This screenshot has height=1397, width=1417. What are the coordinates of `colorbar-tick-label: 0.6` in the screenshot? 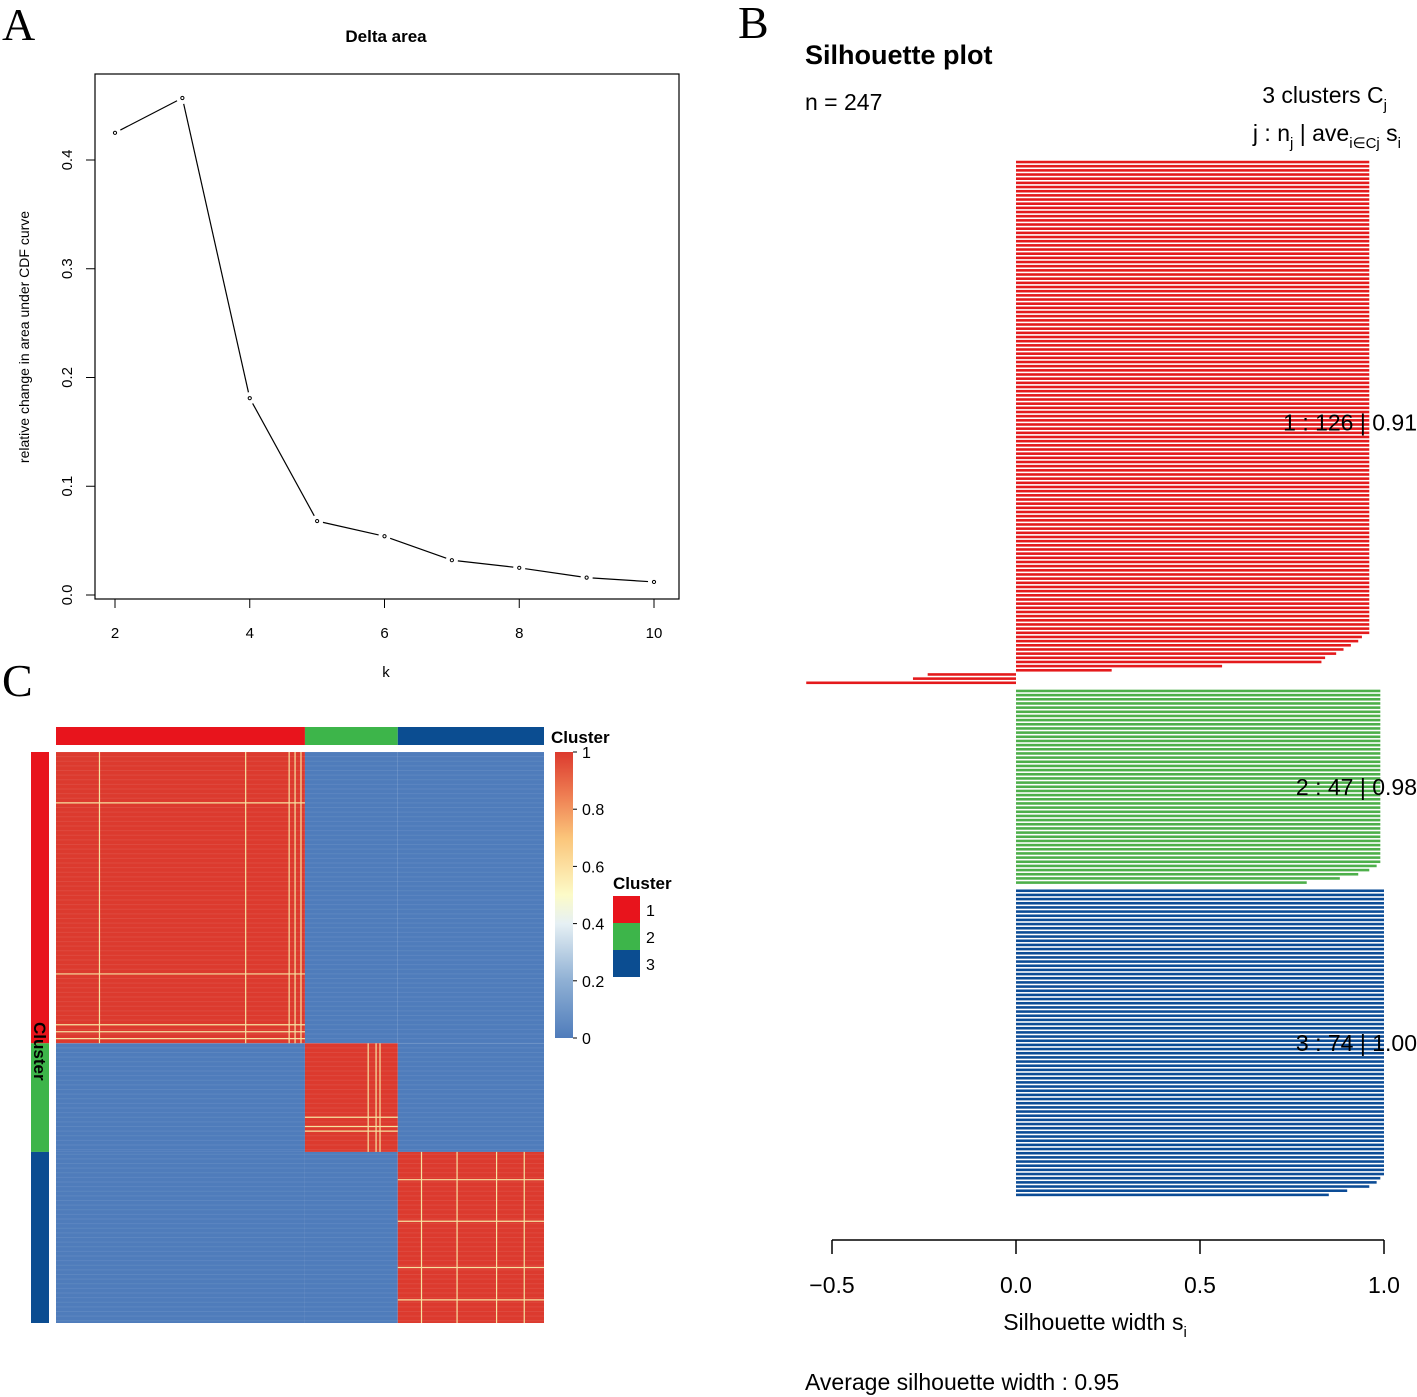 It's located at (593, 867).